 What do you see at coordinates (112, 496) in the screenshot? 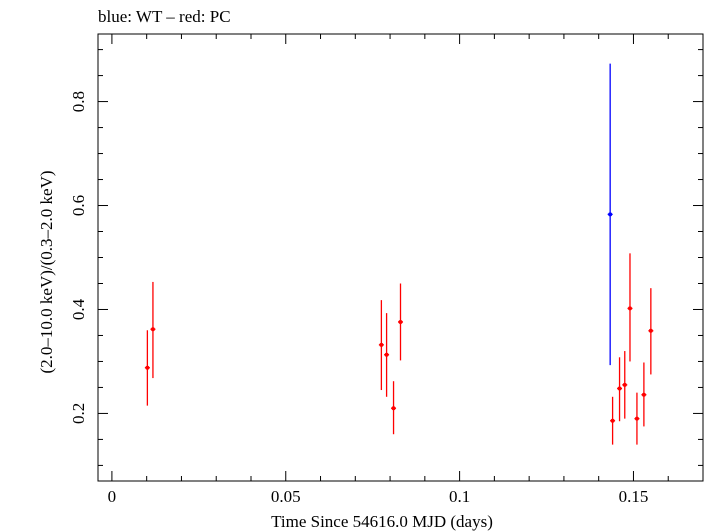
I see `x-tick-label: 0` at bounding box center [112, 496].